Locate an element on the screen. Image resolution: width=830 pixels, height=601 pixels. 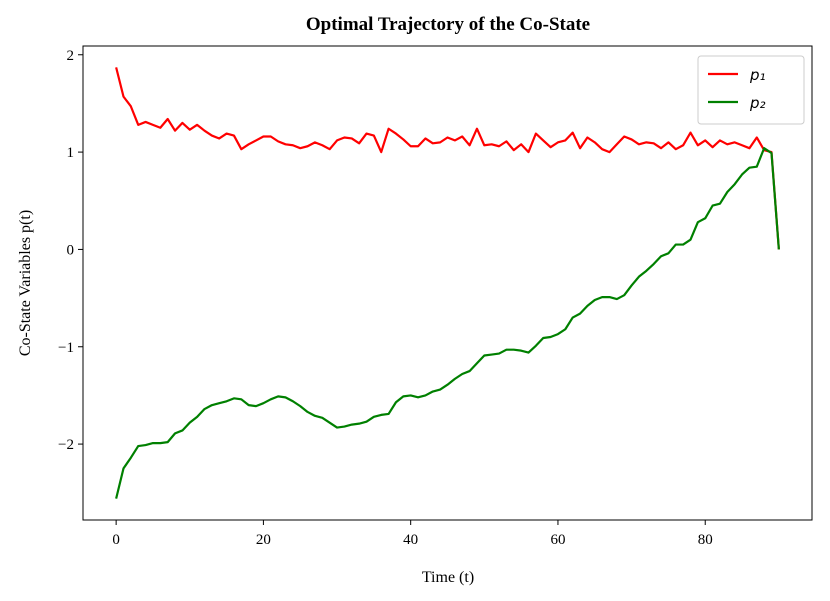
y-axis-label: Co-State Variables p(t) is located at coordinates (25, 283).